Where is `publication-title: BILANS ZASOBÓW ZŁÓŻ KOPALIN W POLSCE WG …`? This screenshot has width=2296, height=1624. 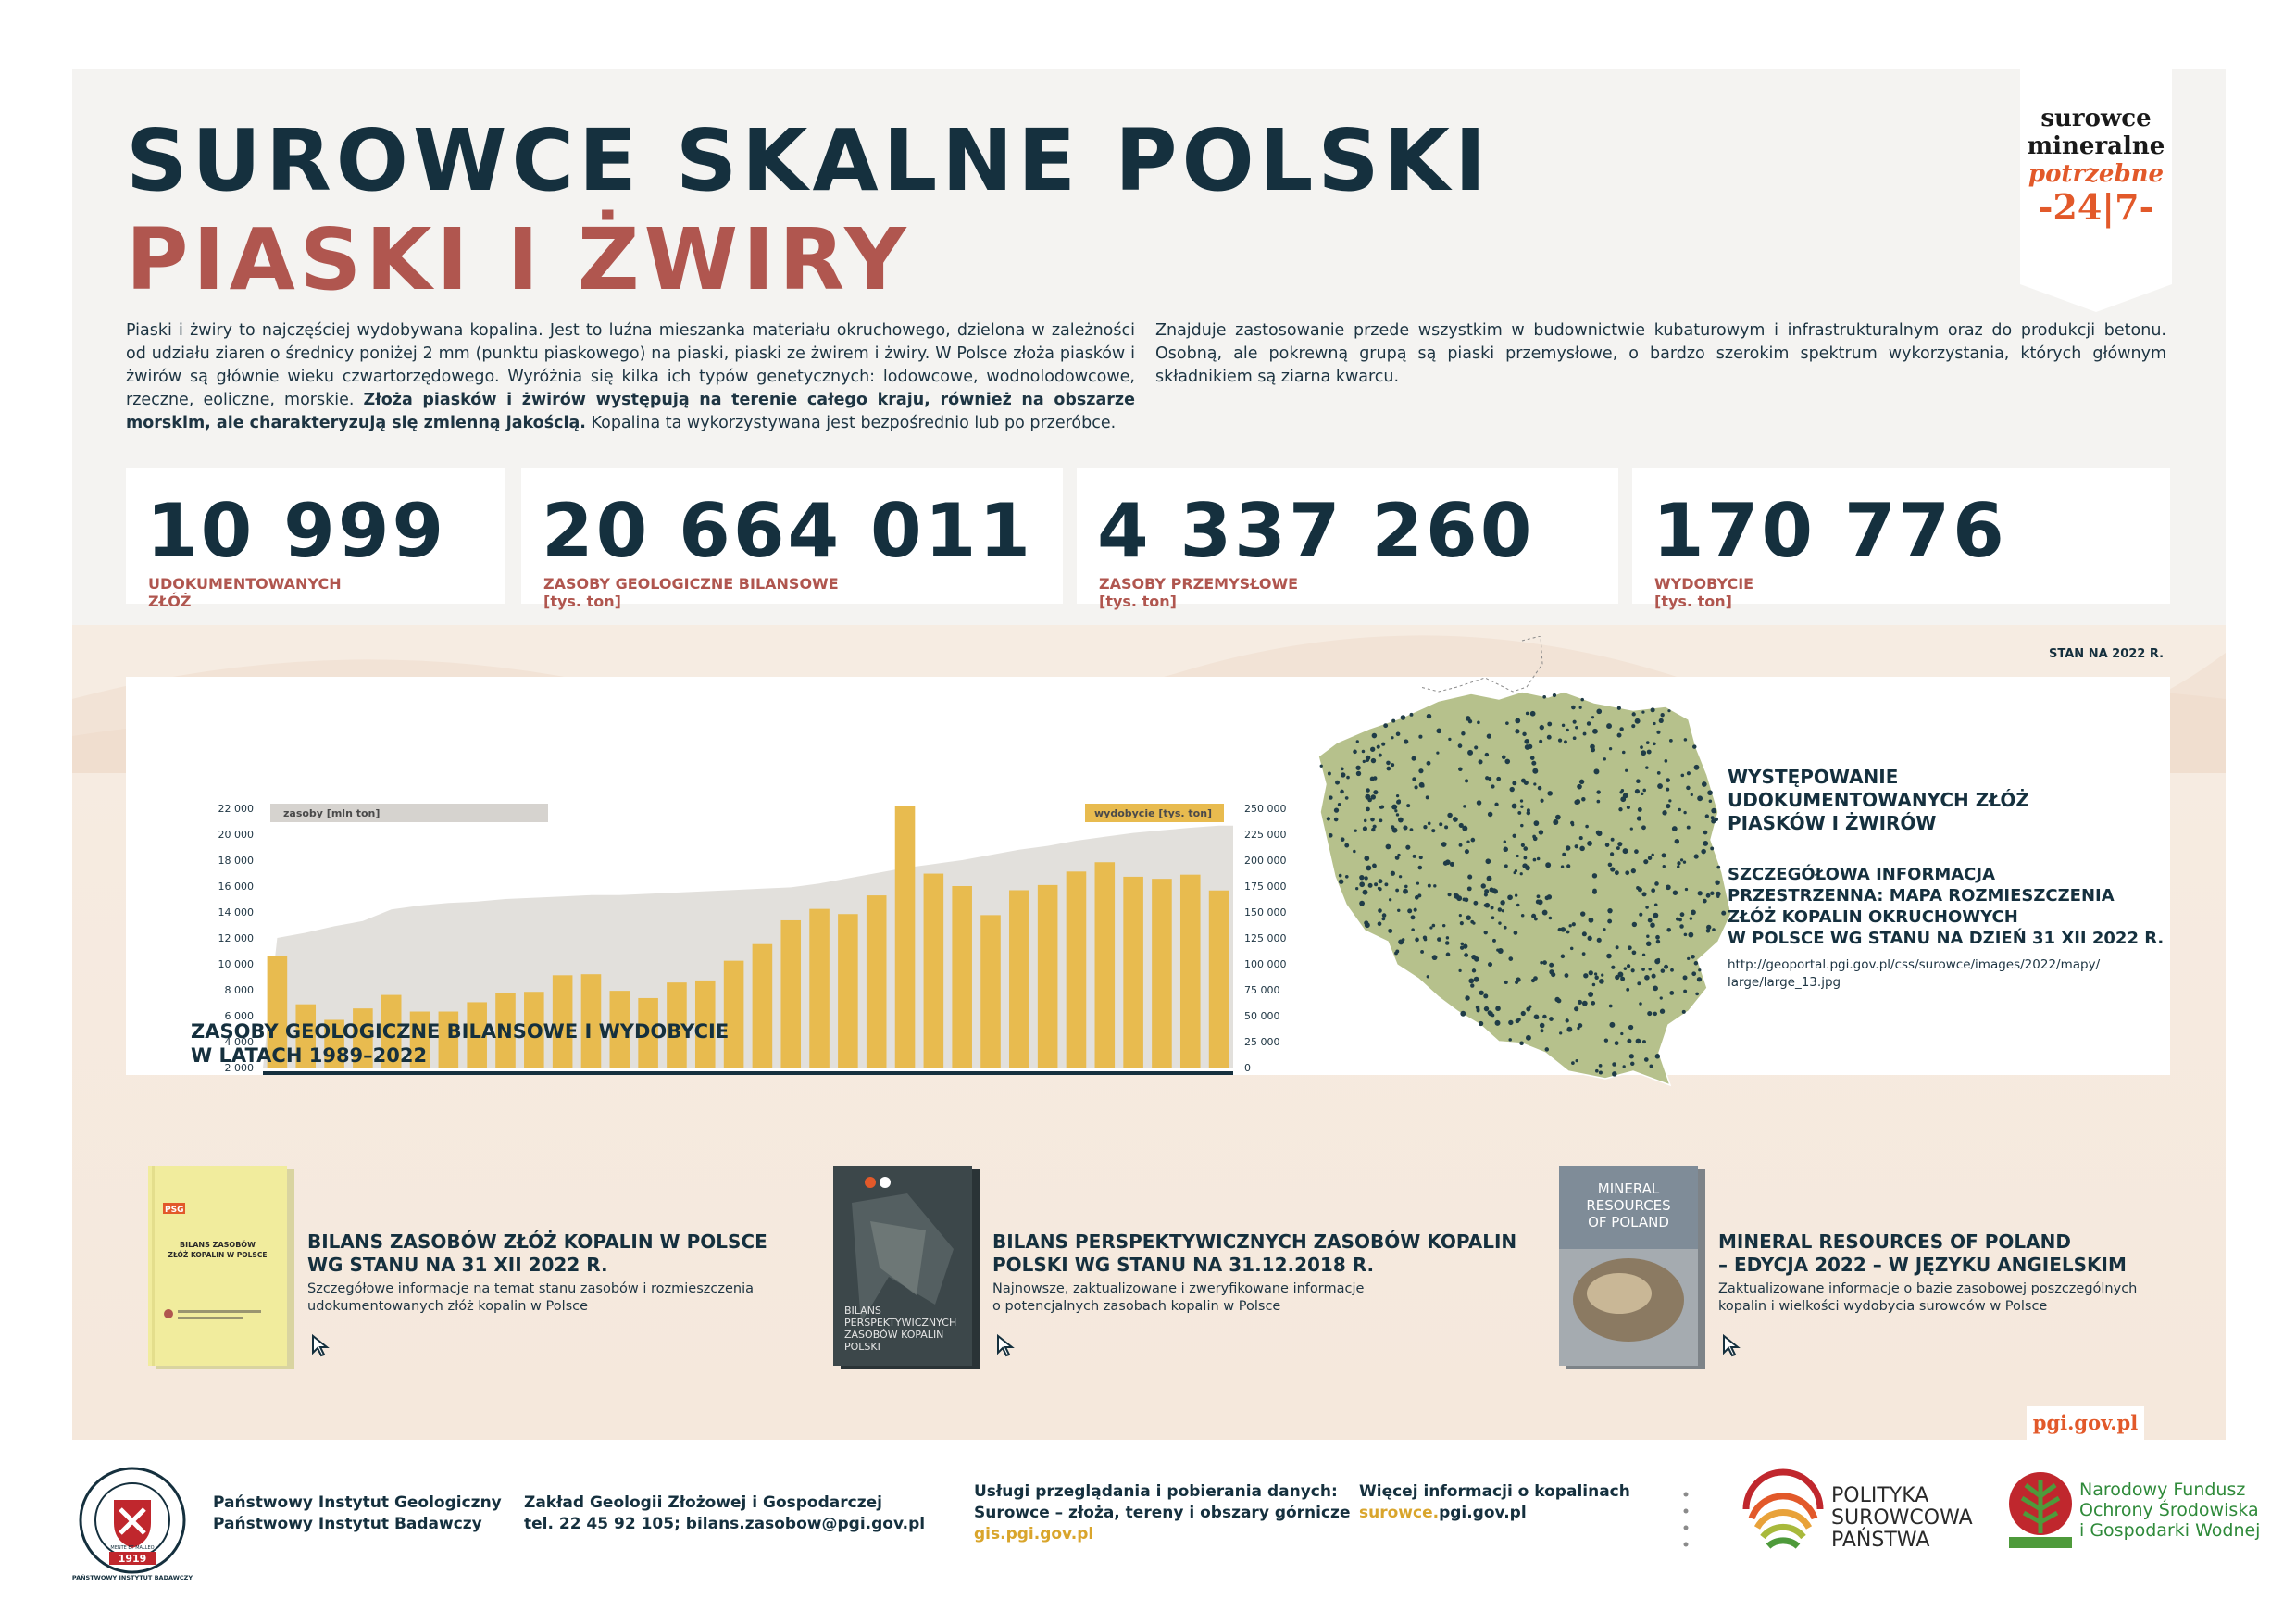 publication-title: BILANS ZASOBÓW ZŁÓŻ KOPALIN W POLSCE WG … is located at coordinates (537, 1253).